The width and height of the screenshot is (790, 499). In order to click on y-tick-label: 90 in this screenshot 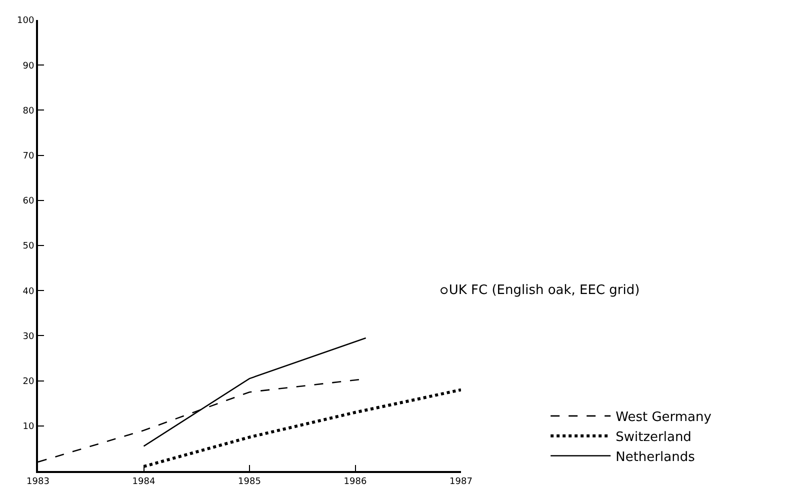, I will do `click(28, 66)`.